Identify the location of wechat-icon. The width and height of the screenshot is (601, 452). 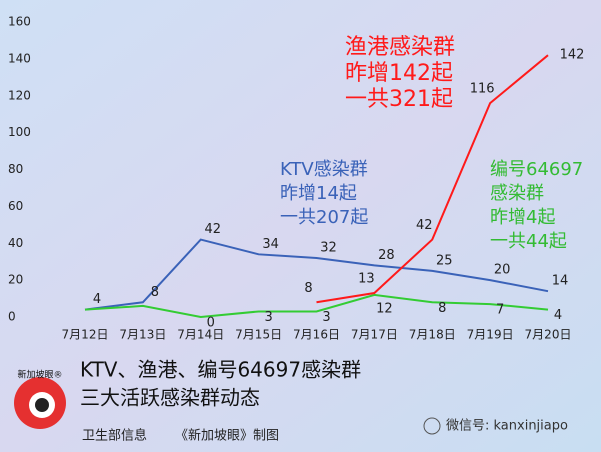
(432, 426).